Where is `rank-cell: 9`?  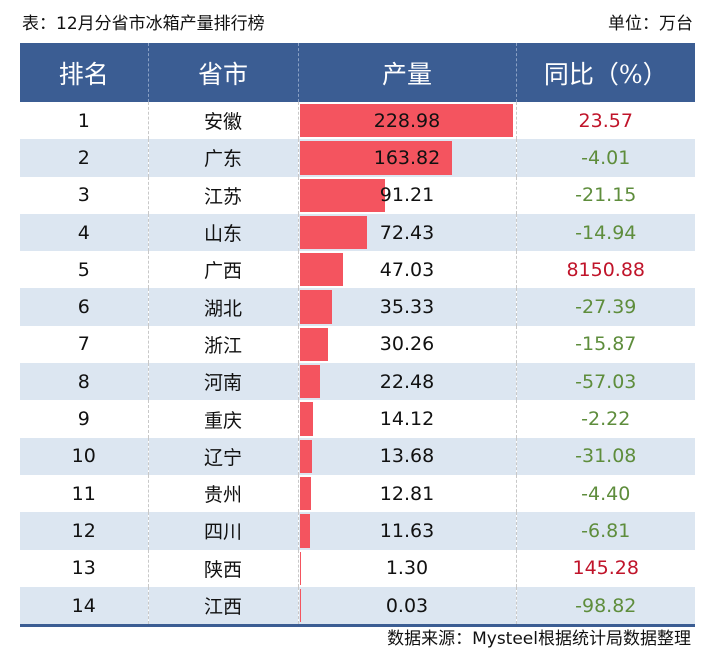
rank-cell: 9 is located at coordinates (83, 419).